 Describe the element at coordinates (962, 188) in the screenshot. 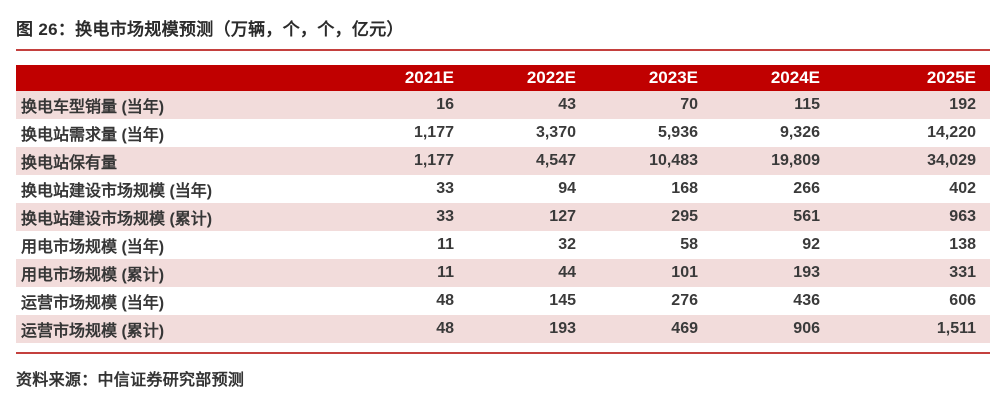

I see `table-cell: 402` at that location.